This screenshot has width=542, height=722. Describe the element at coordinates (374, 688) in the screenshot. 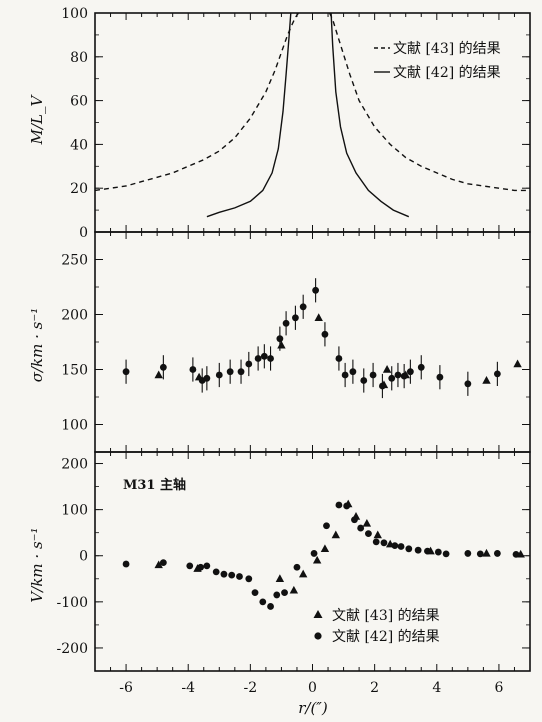

I see `x-tick-label: 2` at that location.